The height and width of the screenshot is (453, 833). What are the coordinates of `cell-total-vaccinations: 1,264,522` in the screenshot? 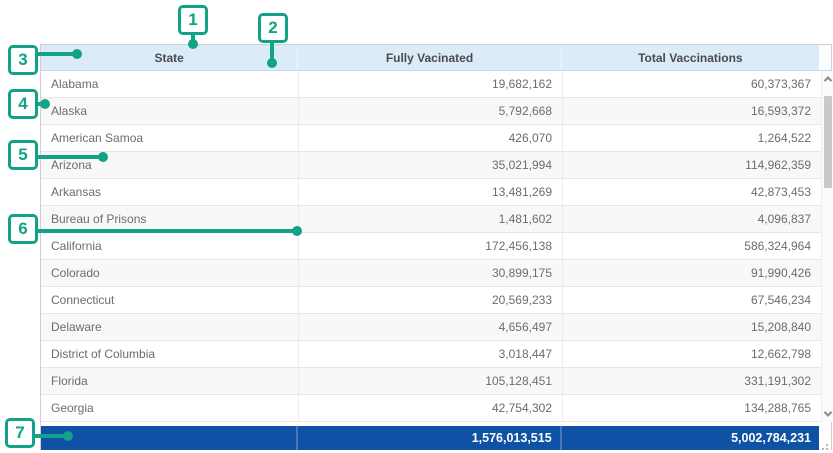 It's located at (784, 138).